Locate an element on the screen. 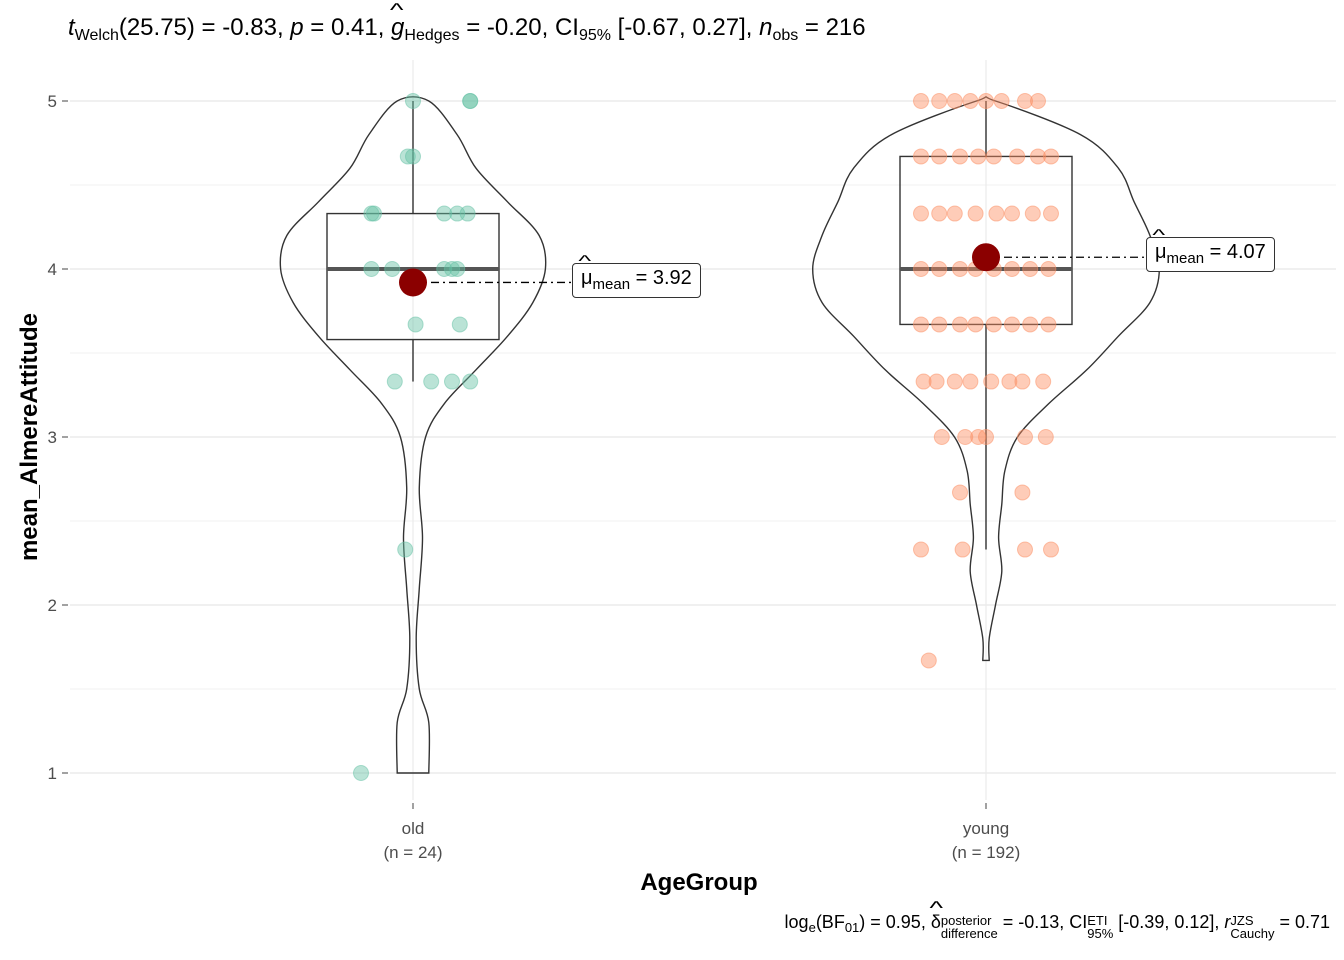 The image size is (1344, 960). t-label: t is located at coordinates (71, 27).